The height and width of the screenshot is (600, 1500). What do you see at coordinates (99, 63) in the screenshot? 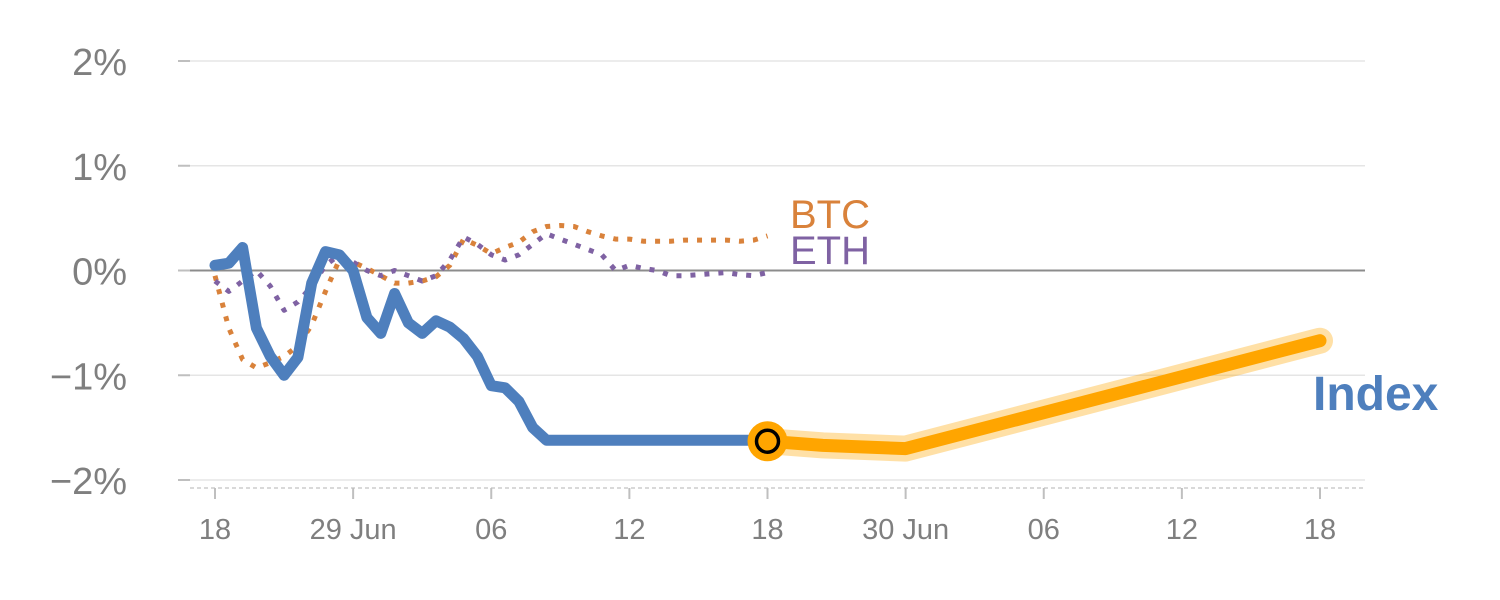
I see `y-tick-label: 2%` at bounding box center [99, 63].